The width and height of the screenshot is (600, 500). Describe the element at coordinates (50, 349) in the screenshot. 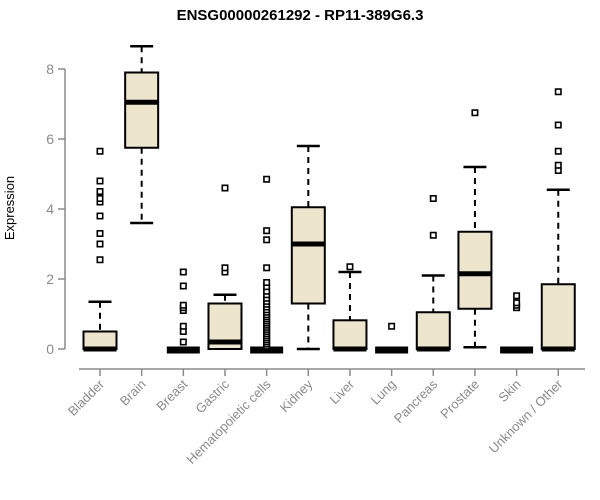

I see `y-tick-label: 0` at that location.